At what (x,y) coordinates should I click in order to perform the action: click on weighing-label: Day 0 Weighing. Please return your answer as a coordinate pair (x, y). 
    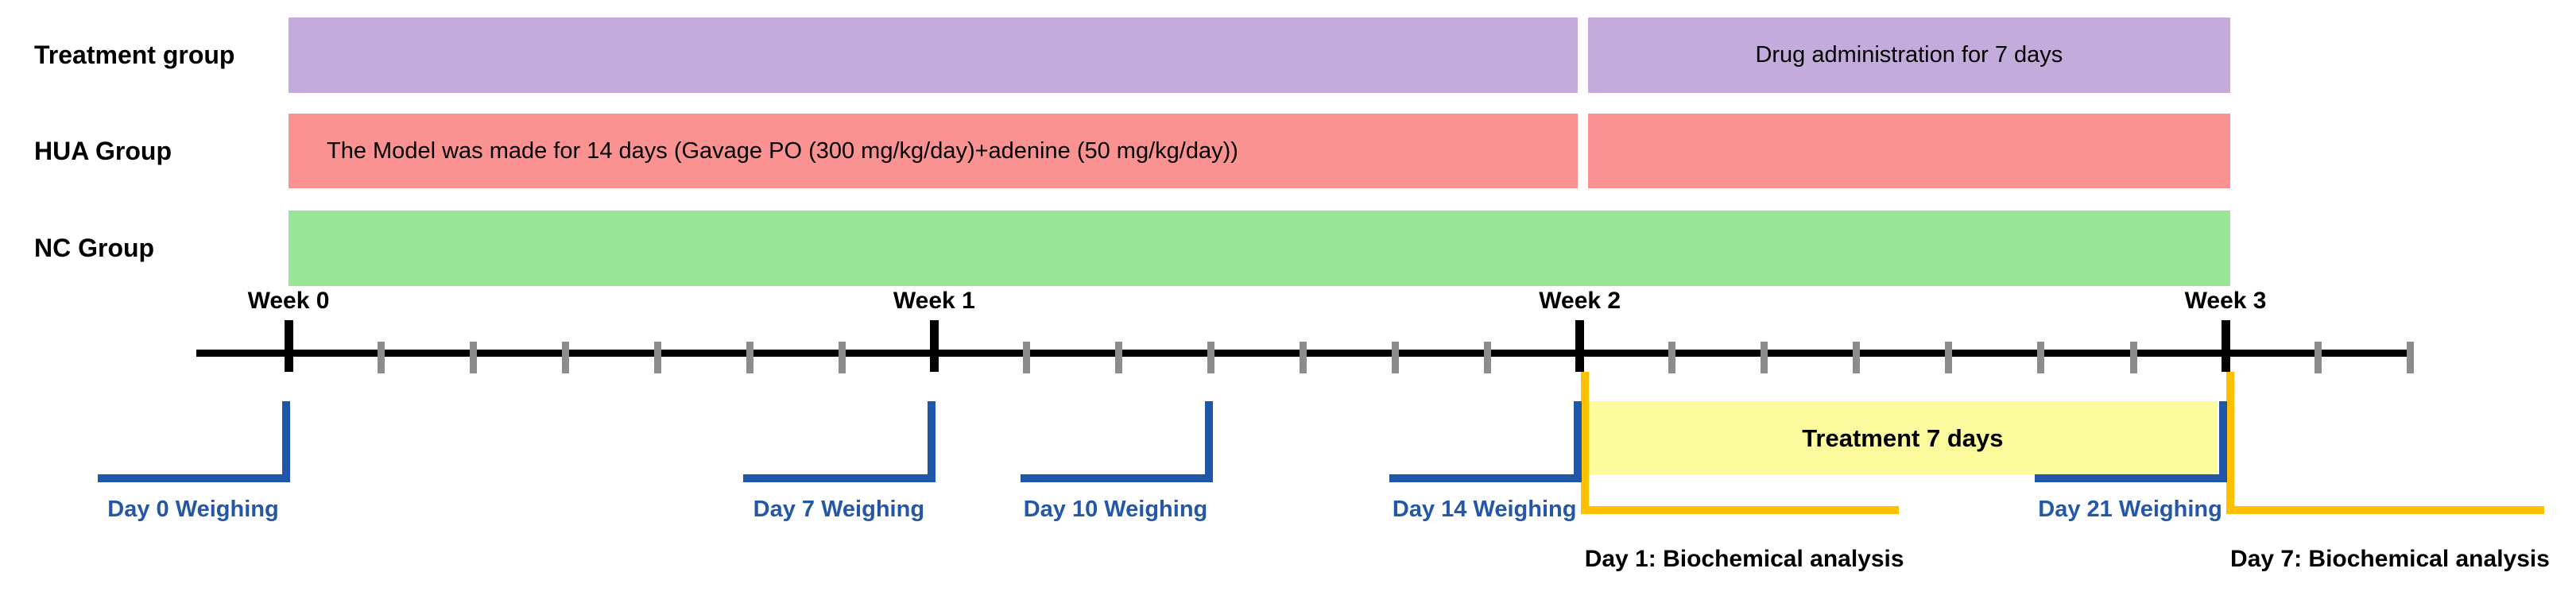
    Looking at the image, I should click on (193, 510).